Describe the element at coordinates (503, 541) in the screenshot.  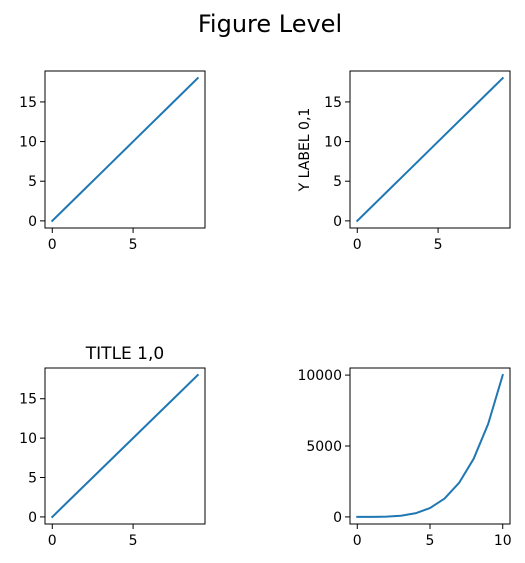
I see `x-tick-label: 10` at that location.